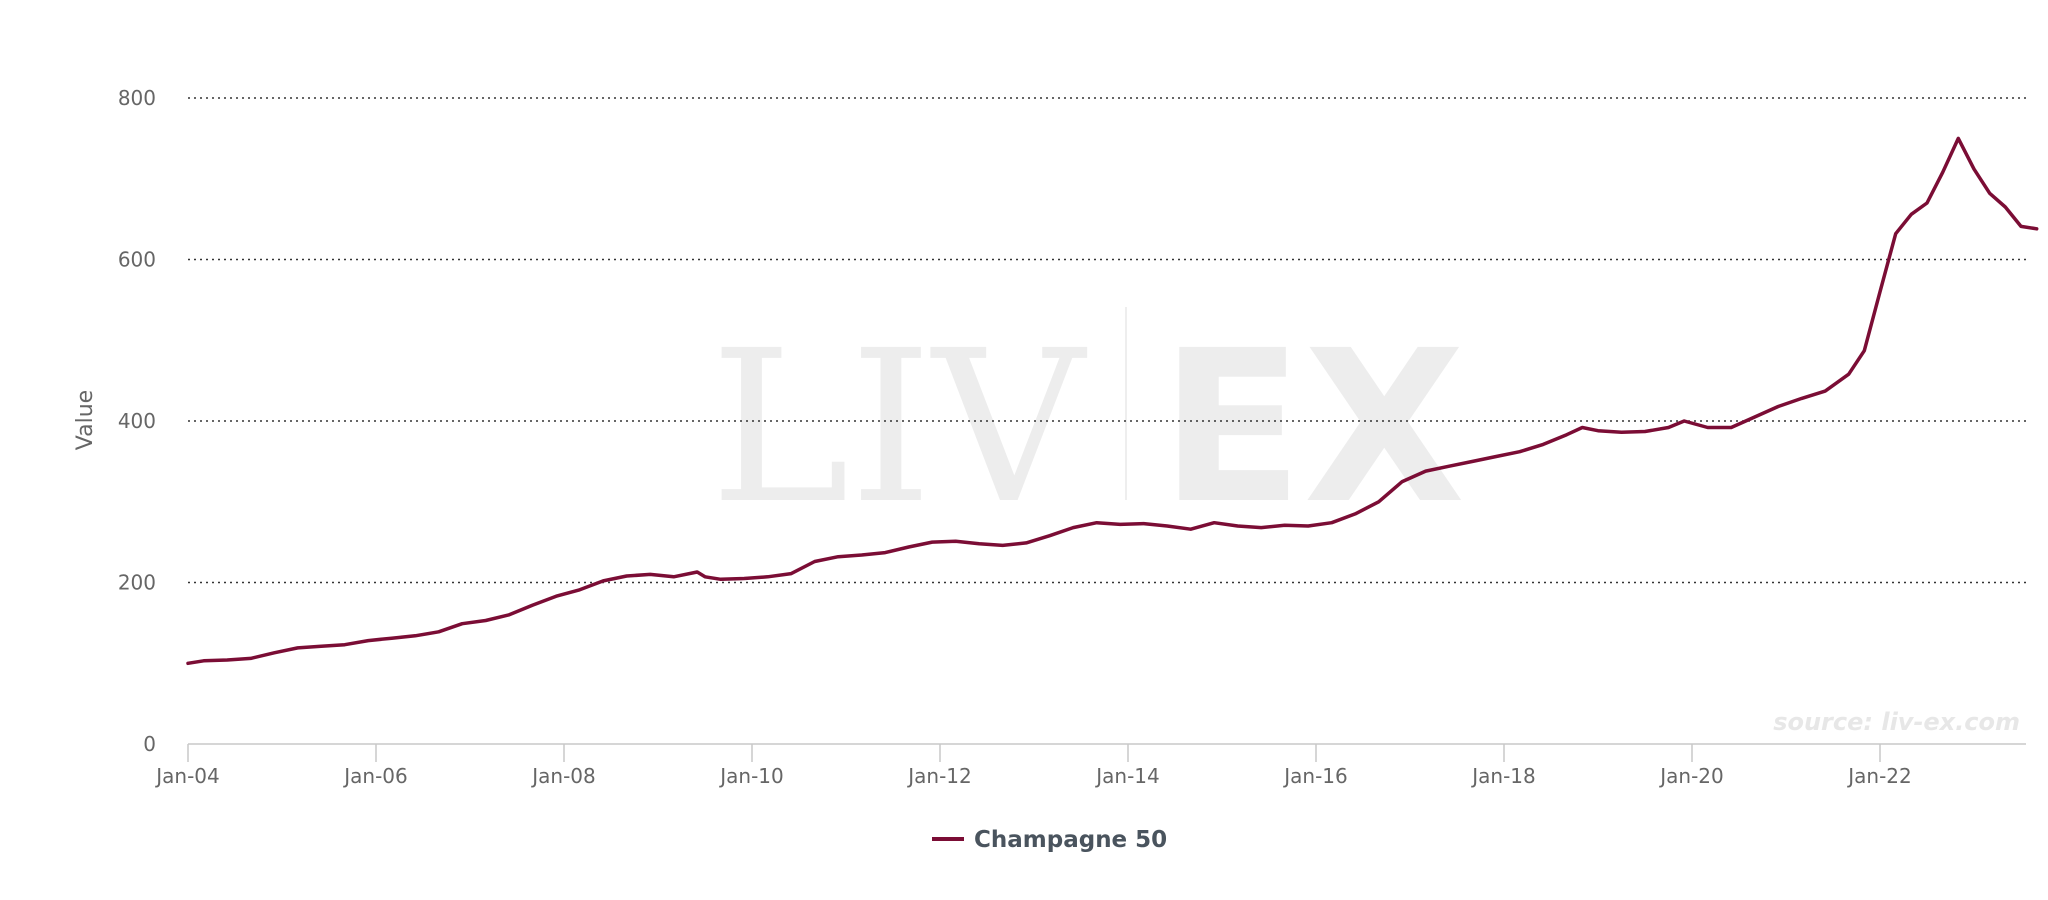 The image size is (2048, 900). What do you see at coordinates (137, 260) in the screenshot?
I see `y-tick-label: 600` at bounding box center [137, 260].